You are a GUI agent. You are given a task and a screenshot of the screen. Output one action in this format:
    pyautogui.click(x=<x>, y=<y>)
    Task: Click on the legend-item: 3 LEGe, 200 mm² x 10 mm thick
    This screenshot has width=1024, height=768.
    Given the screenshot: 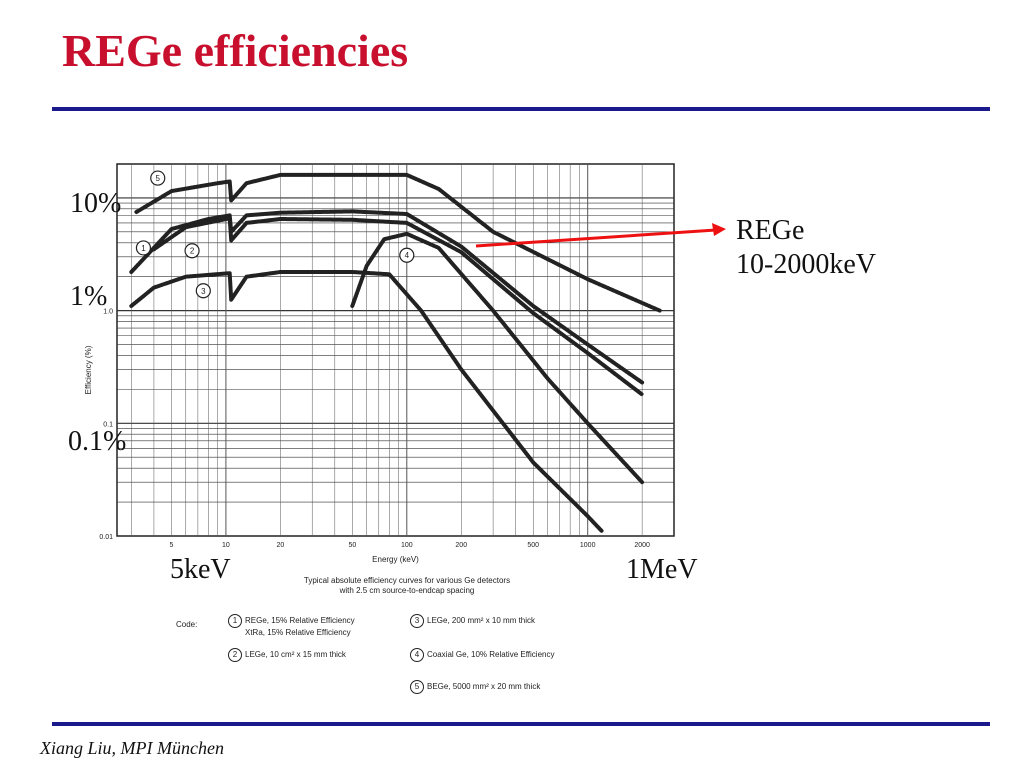 What is the action you would take?
    pyautogui.click(x=472, y=621)
    